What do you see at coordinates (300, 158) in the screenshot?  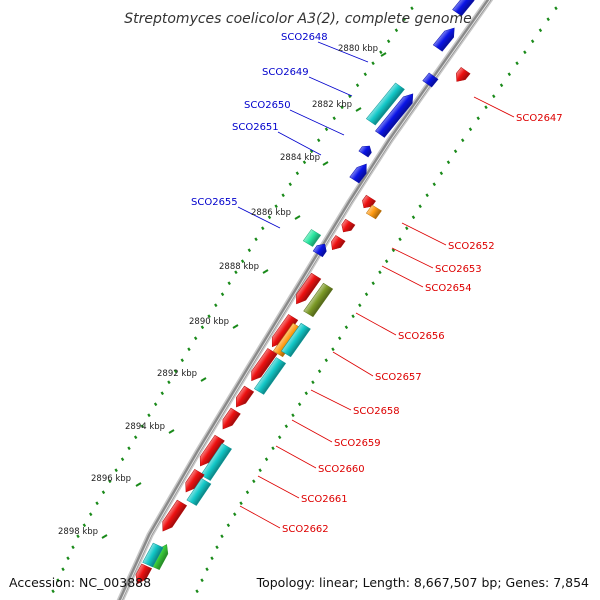 I see `kbp-tick-label: 2884 kbp` at bounding box center [300, 158].